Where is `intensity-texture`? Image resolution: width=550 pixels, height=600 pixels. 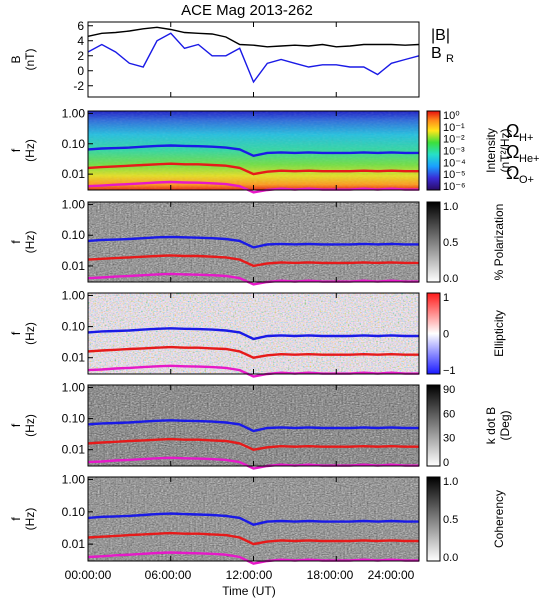
intensity-texture is located at coordinates (253, 150).